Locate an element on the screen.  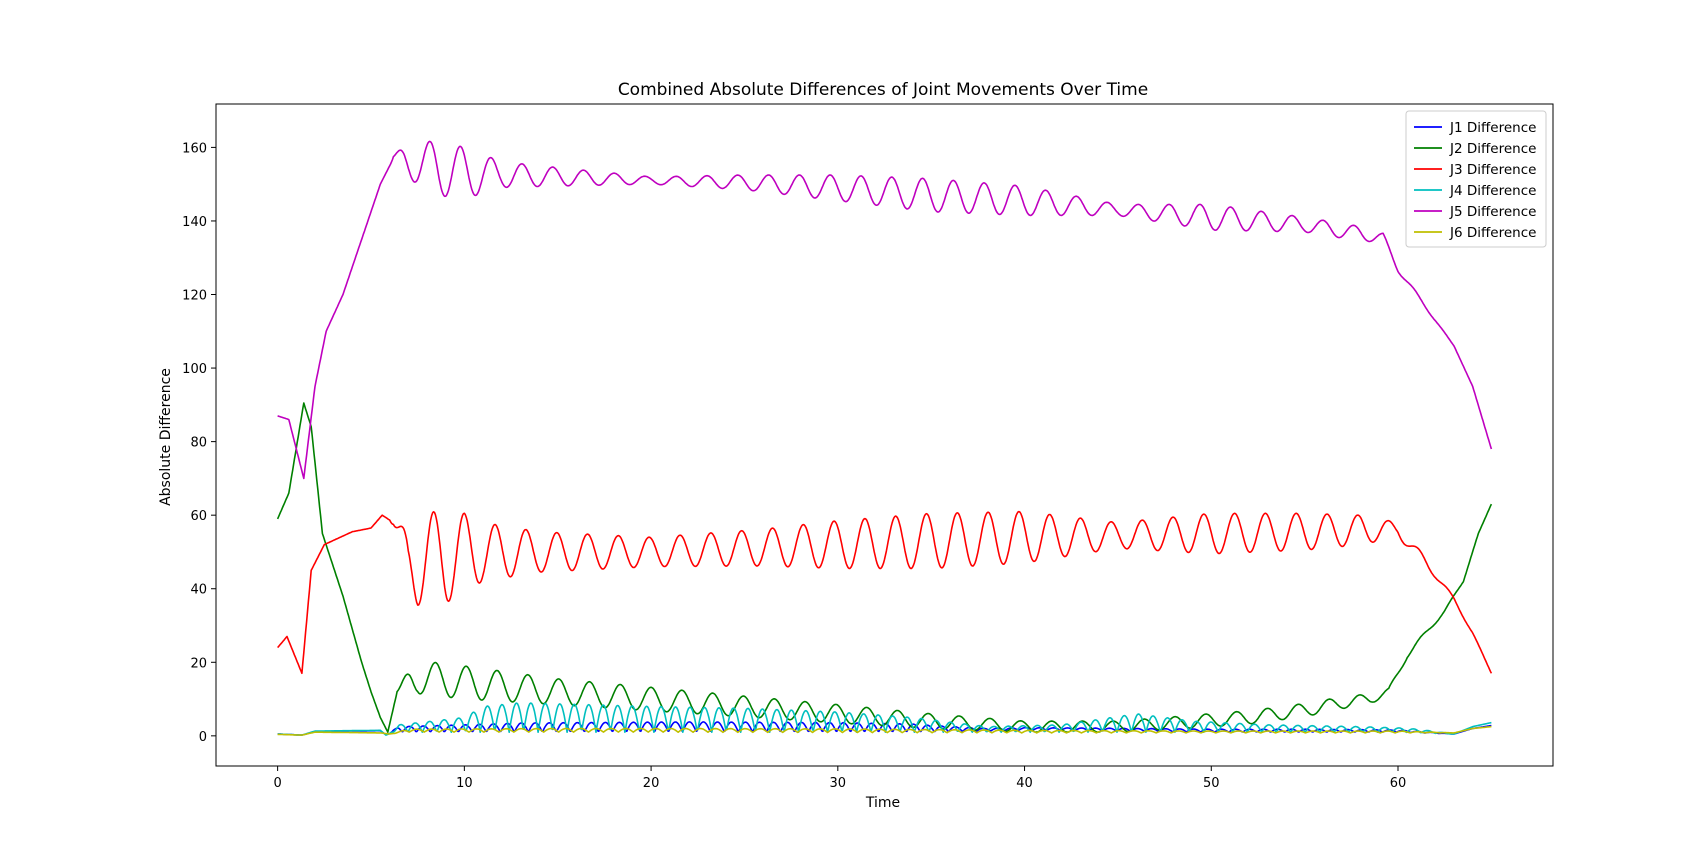
y-tick-label: 120 is located at coordinates (194, 296).